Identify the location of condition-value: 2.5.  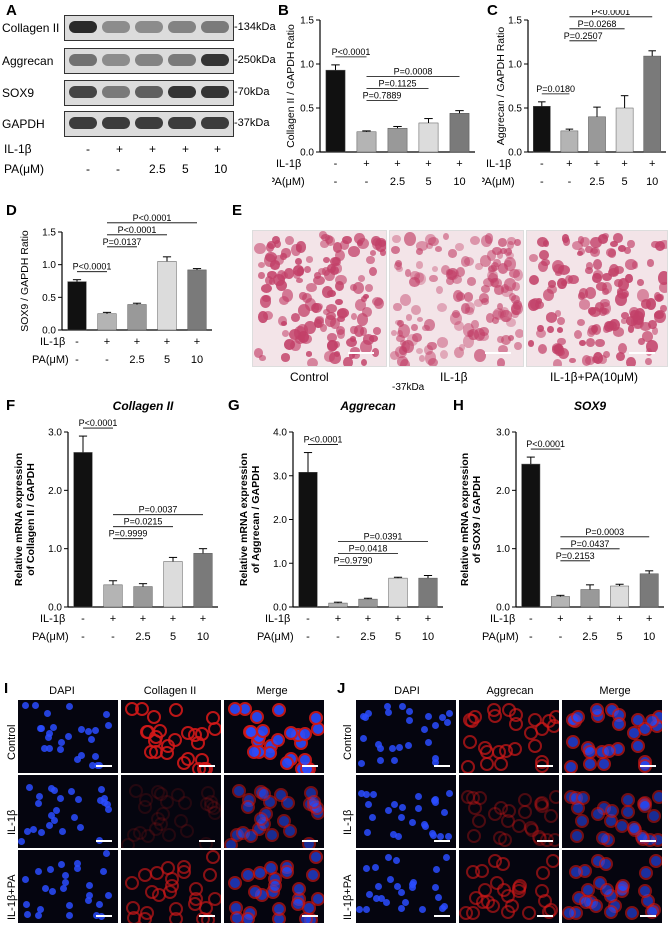
(142, 637).